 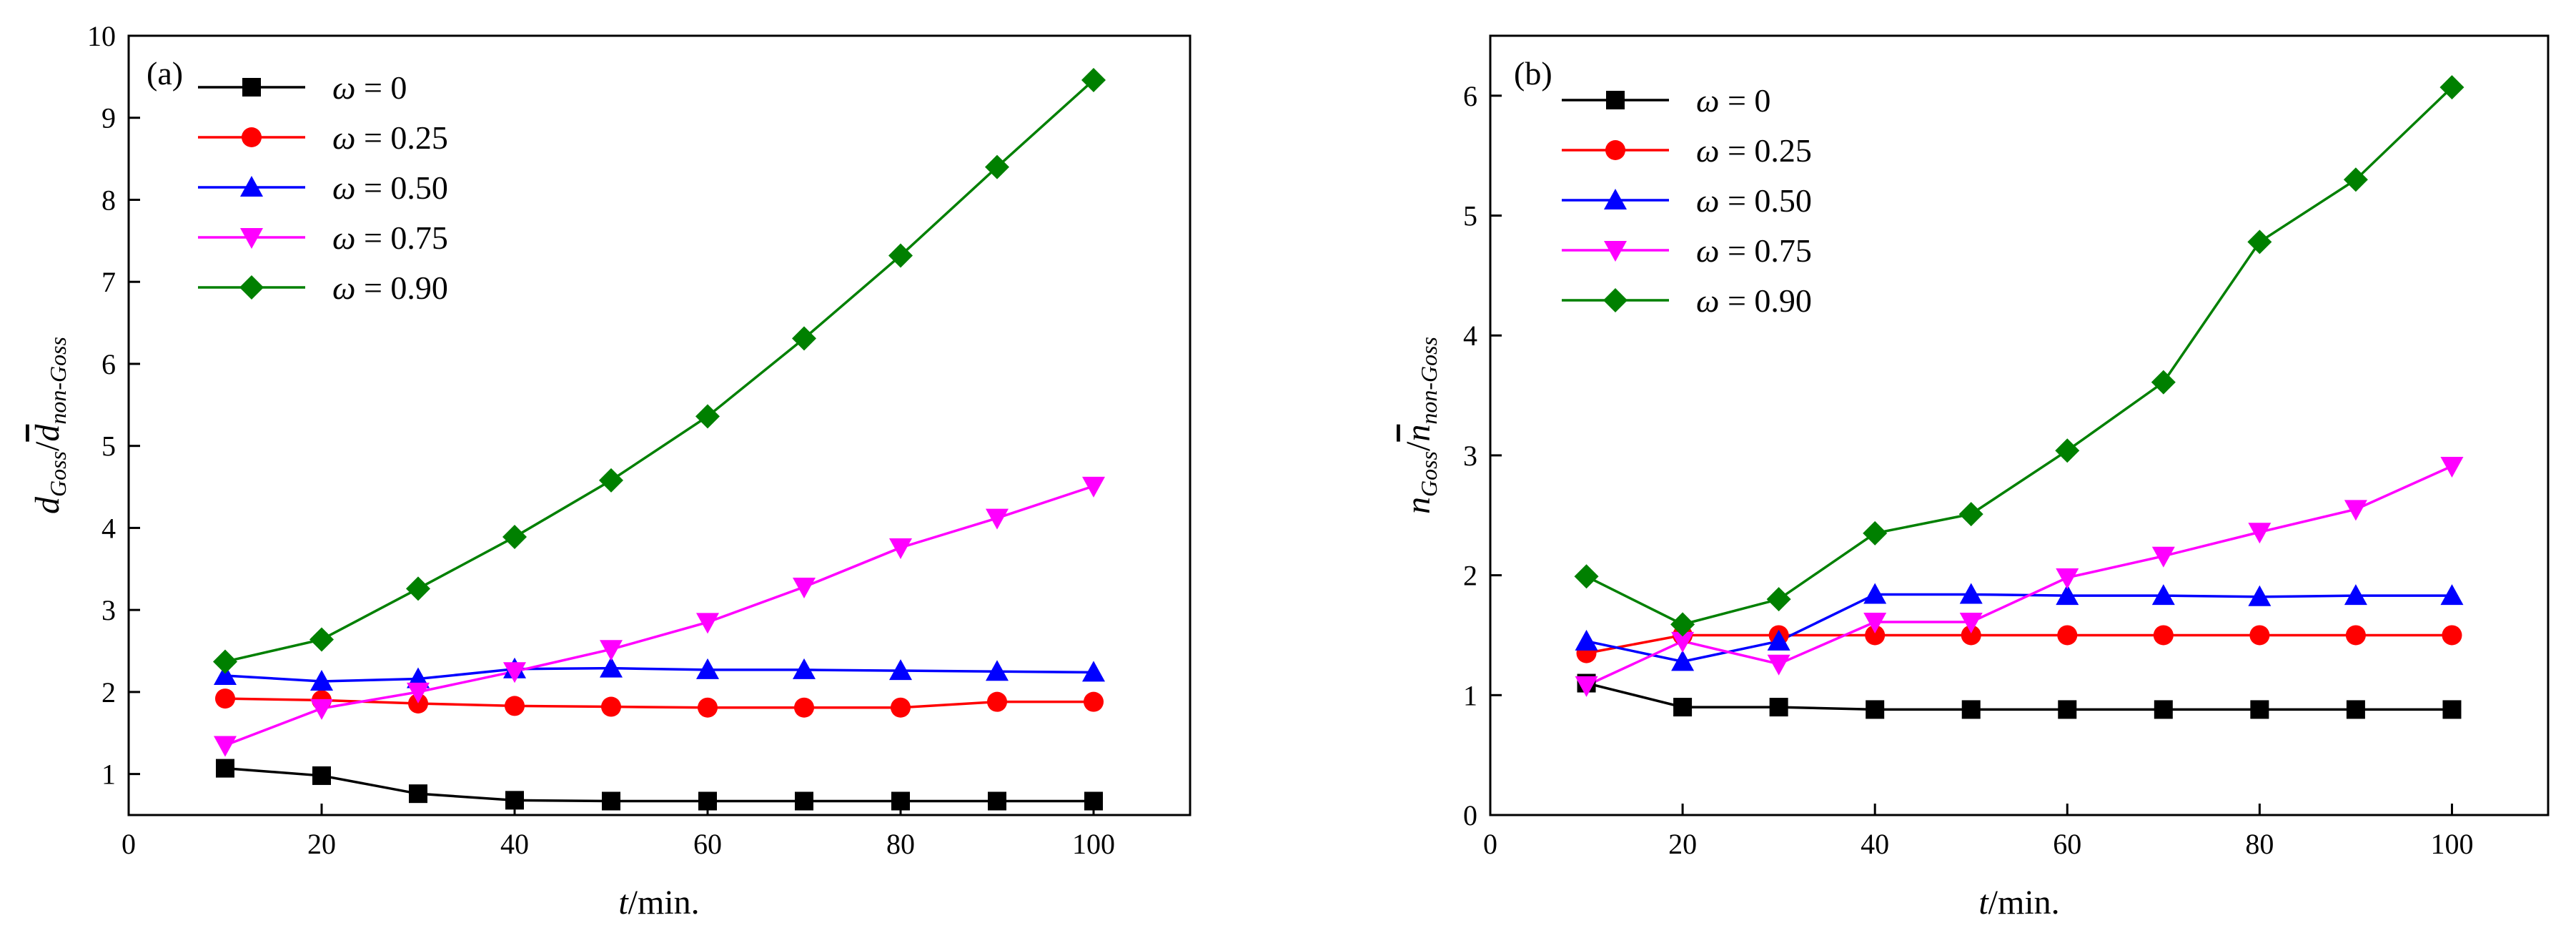 I want to click on legend-label: ω = 0.90, so click(x=1754, y=300).